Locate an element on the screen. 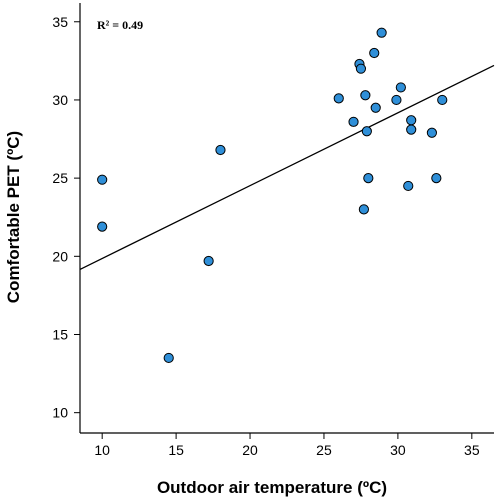 This screenshot has width=498, height=503. r-squared-annotation: R² = 0.49 is located at coordinates (120, 25).